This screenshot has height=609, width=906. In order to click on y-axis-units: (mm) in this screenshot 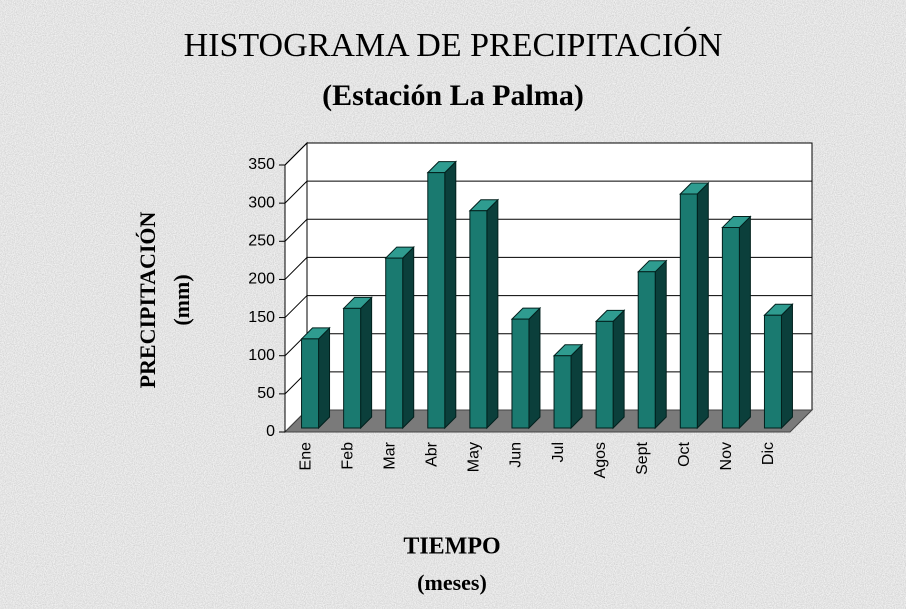, I will do `click(181, 299)`.